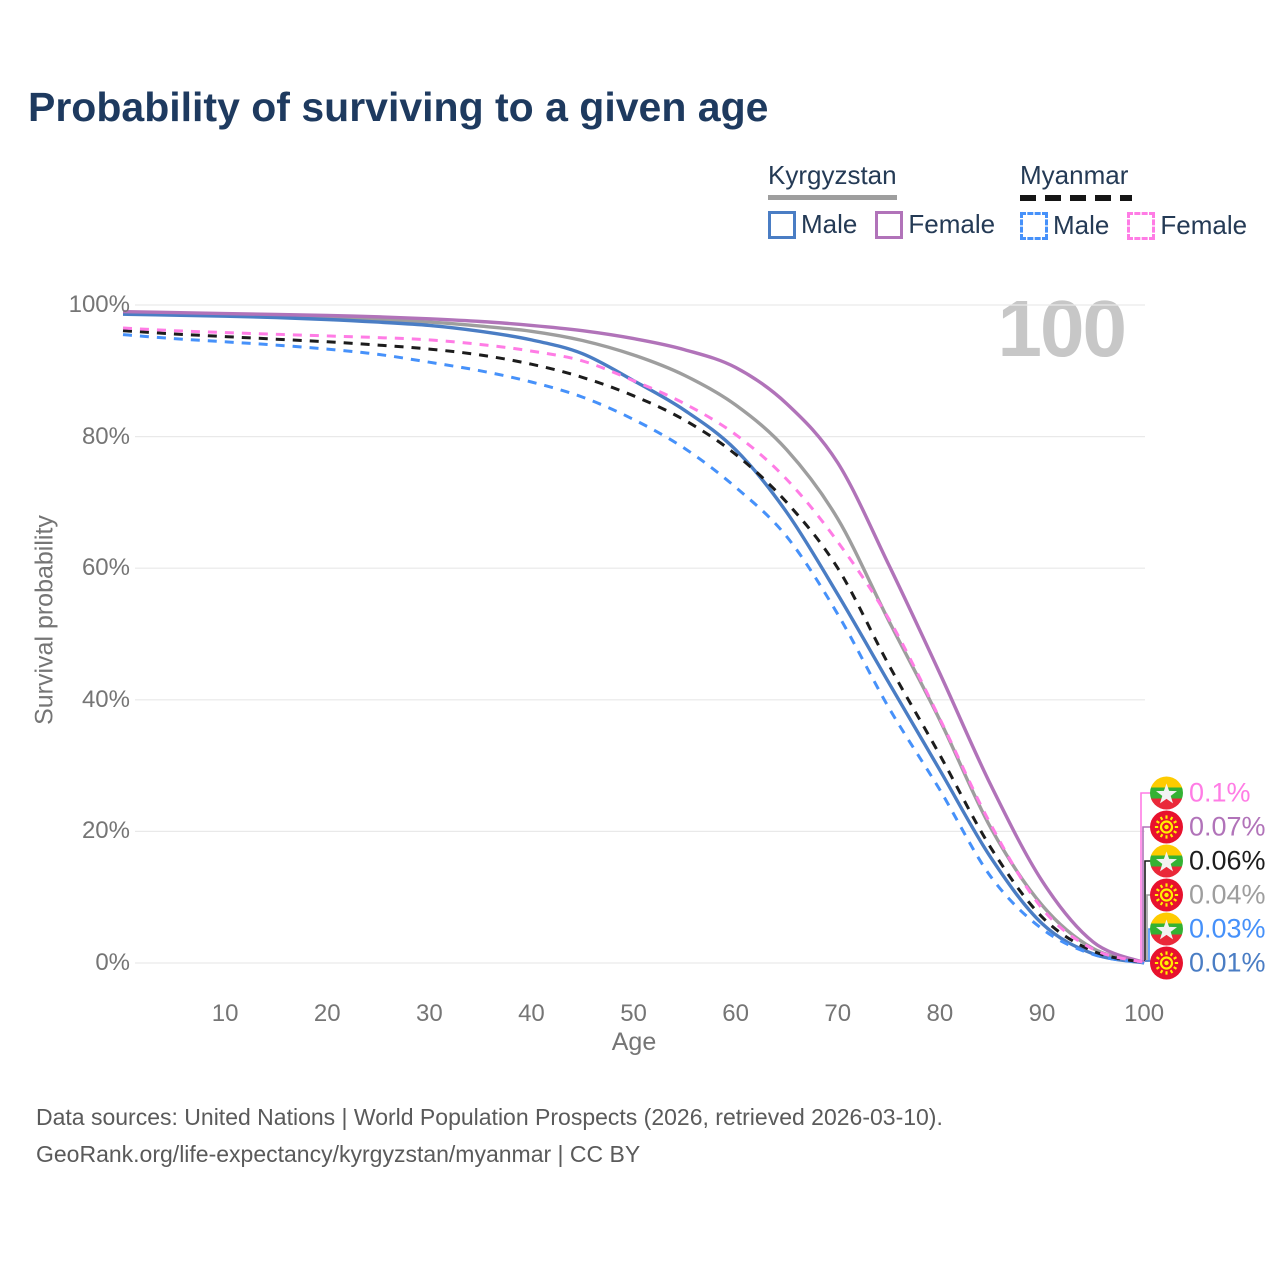 The image size is (1280, 1280). I want to click on x-tick-label-30: 30, so click(429, 1013).